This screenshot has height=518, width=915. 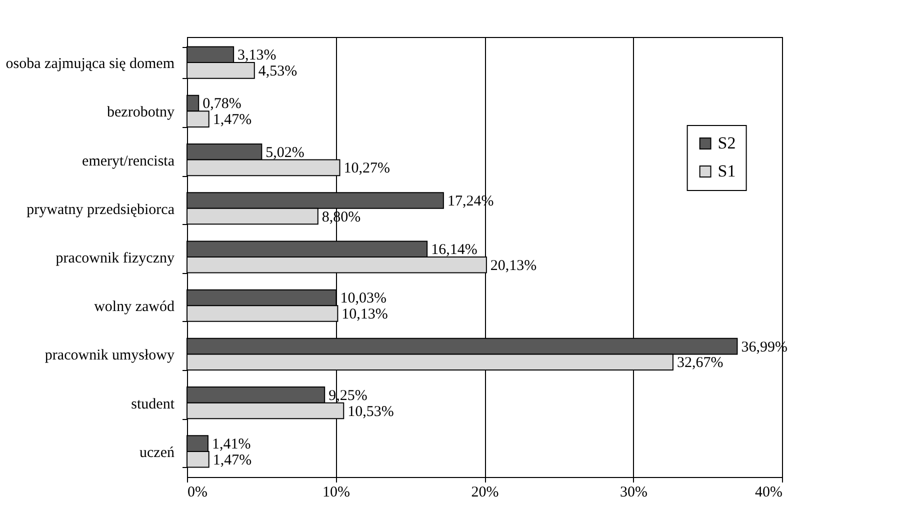 What do you see at coordinates (513, 266) in the screenshot?
I see `data-label: 20,13%` at bounding box center [513, 266].